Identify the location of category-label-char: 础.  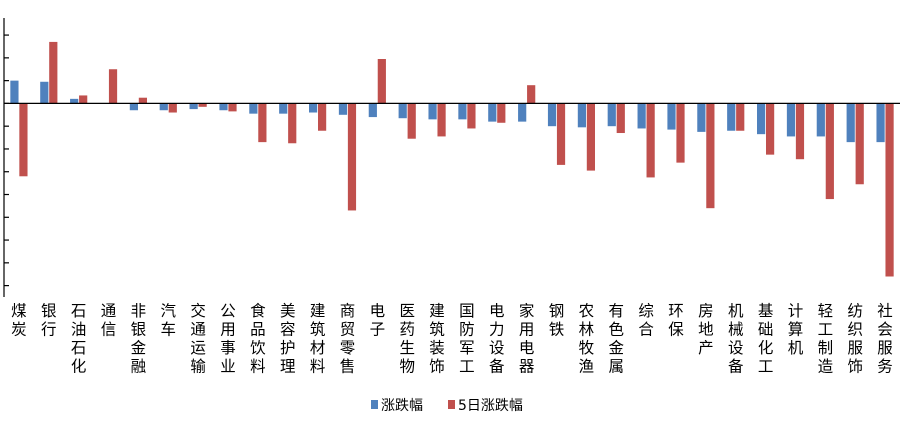
(766, 330).